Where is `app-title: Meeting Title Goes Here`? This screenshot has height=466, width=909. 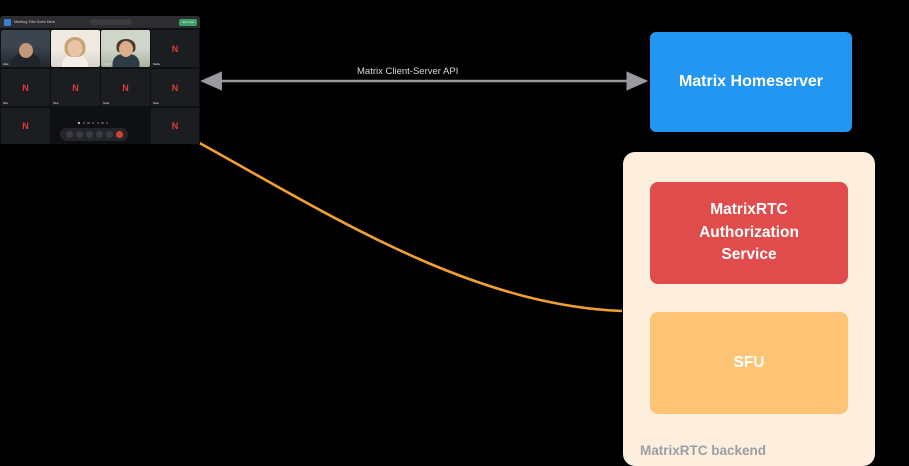 app-title: Meeting Title Goes Here is located at coordinates (35, 22).